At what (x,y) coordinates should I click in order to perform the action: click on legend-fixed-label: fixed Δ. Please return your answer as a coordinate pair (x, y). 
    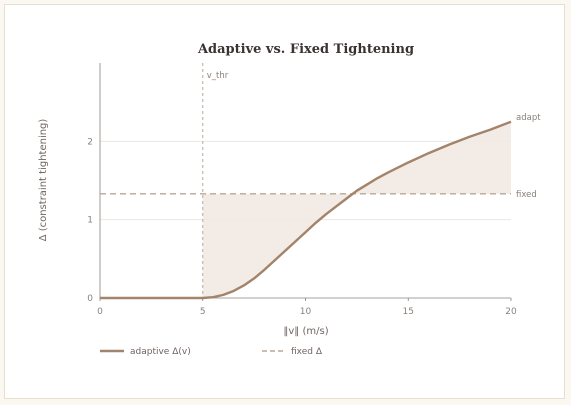
    Looking at the image, I should click on (307, 352).